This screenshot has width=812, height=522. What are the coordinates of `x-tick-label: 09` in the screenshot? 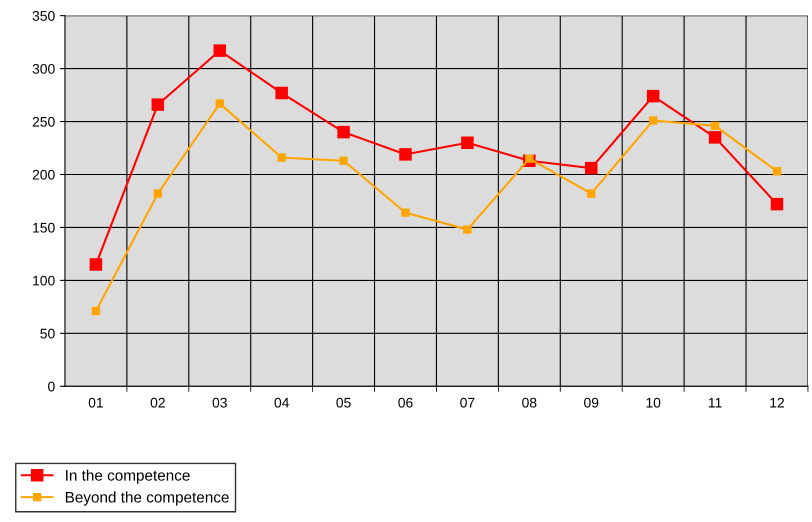 It's located at (591, 403).